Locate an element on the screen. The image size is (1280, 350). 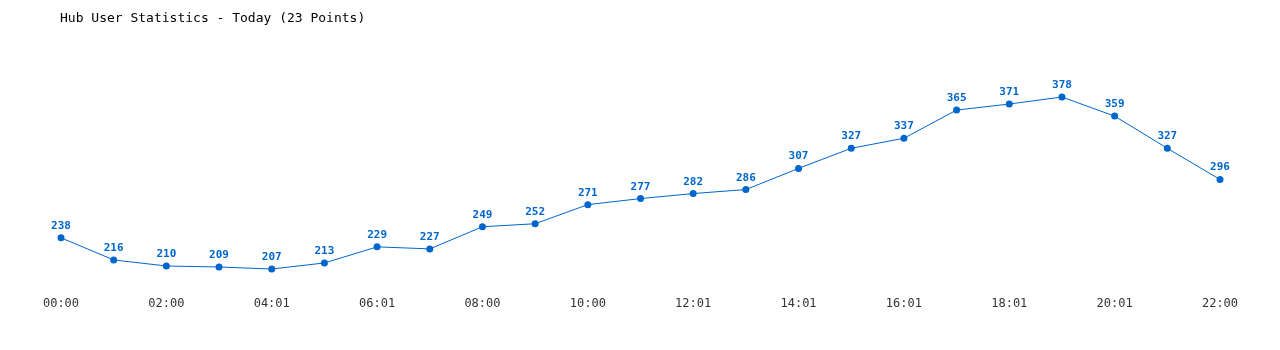
x-tick-label: 00:00 is located at coordinates (61, 303).